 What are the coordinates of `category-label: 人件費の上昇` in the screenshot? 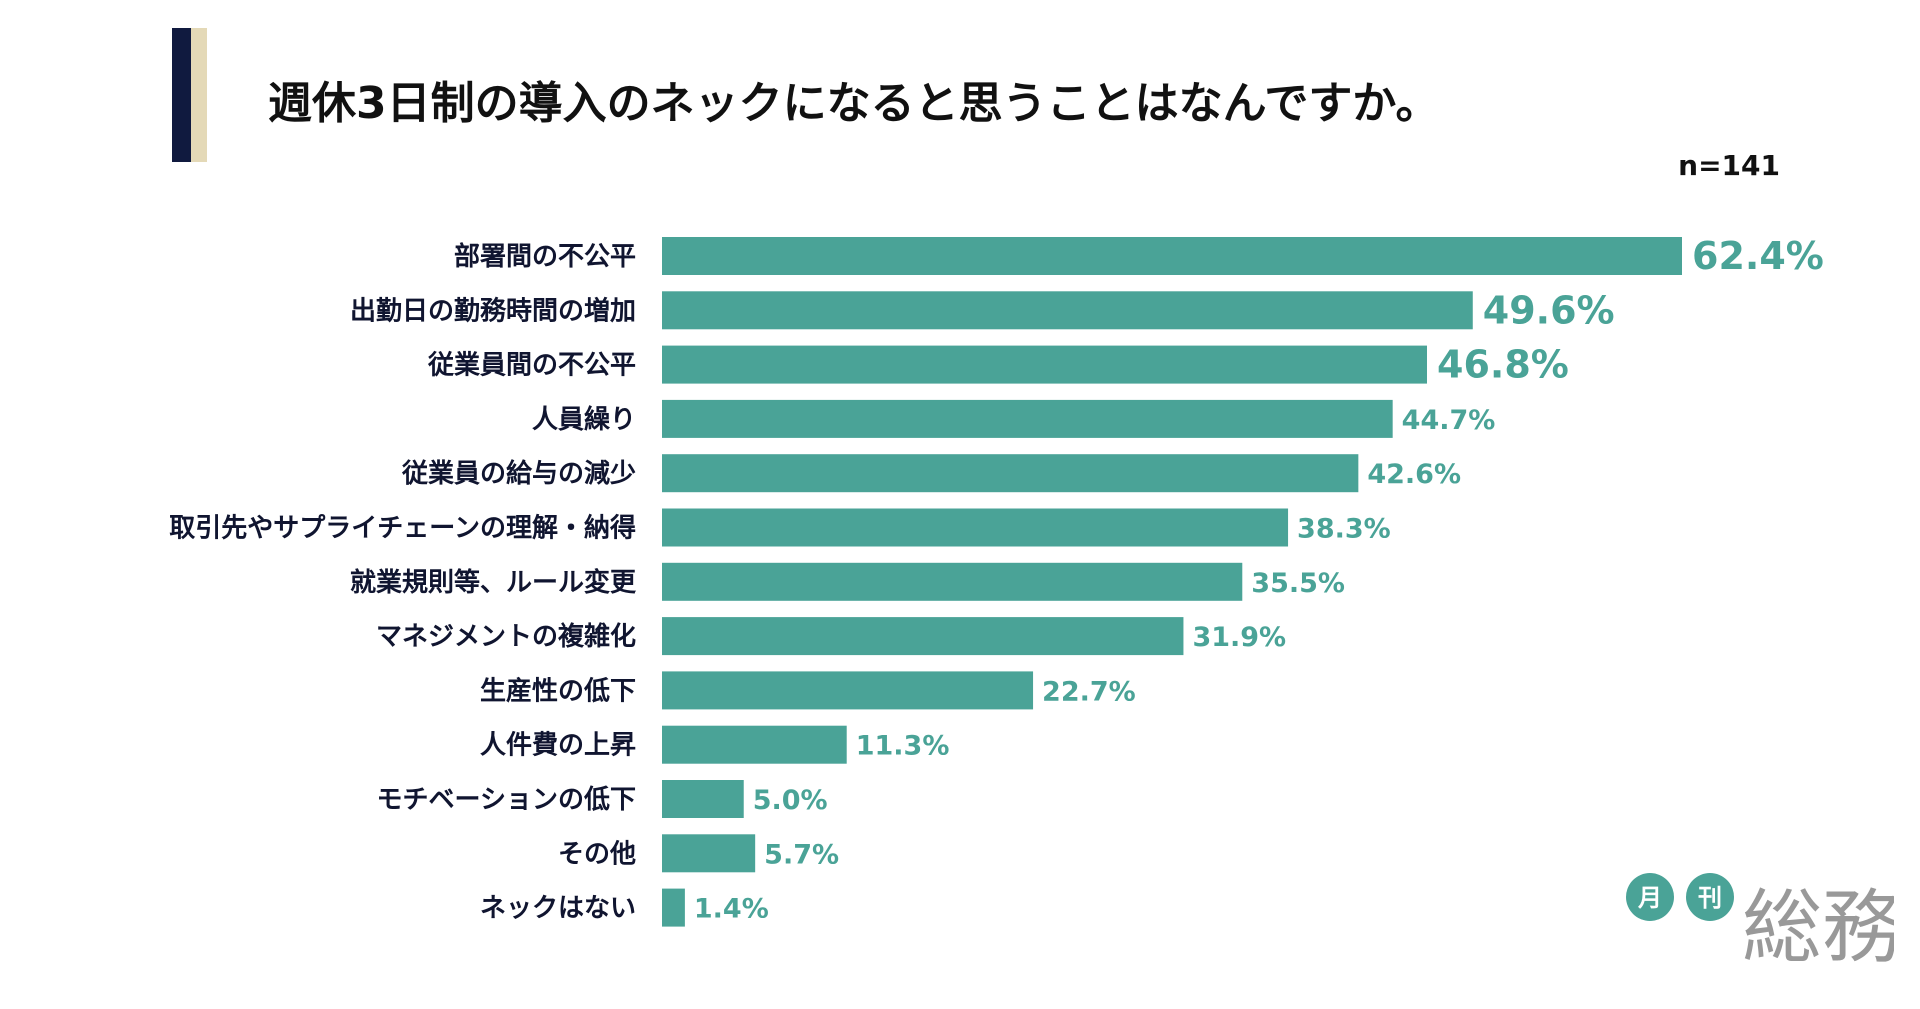 It's located at (558, 746).